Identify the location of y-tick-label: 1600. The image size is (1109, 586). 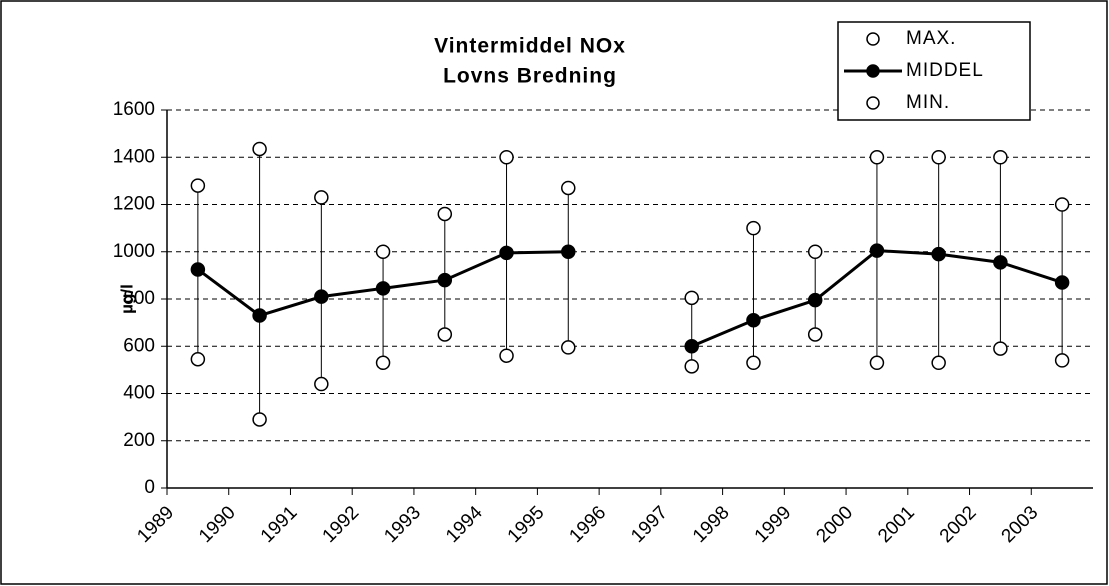
(134, 109).